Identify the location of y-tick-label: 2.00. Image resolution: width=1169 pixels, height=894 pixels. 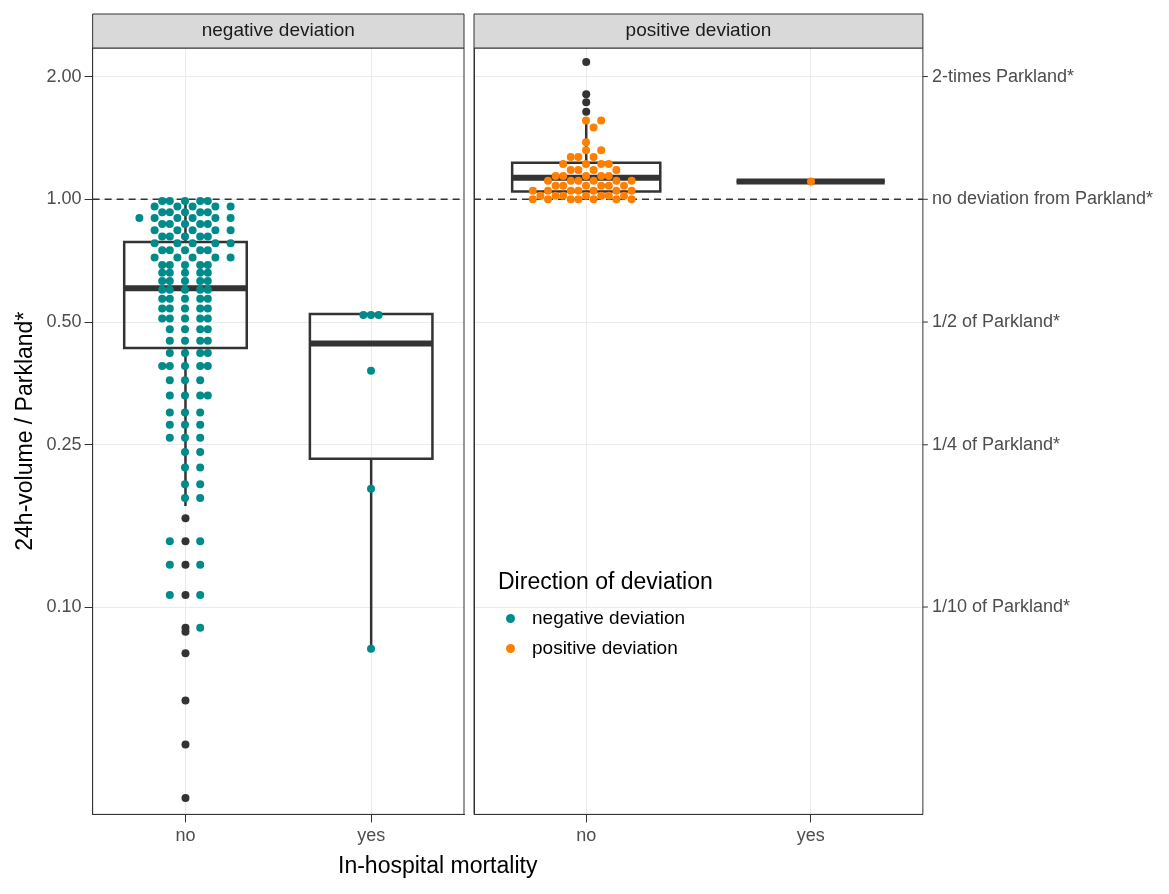
(64, 75).